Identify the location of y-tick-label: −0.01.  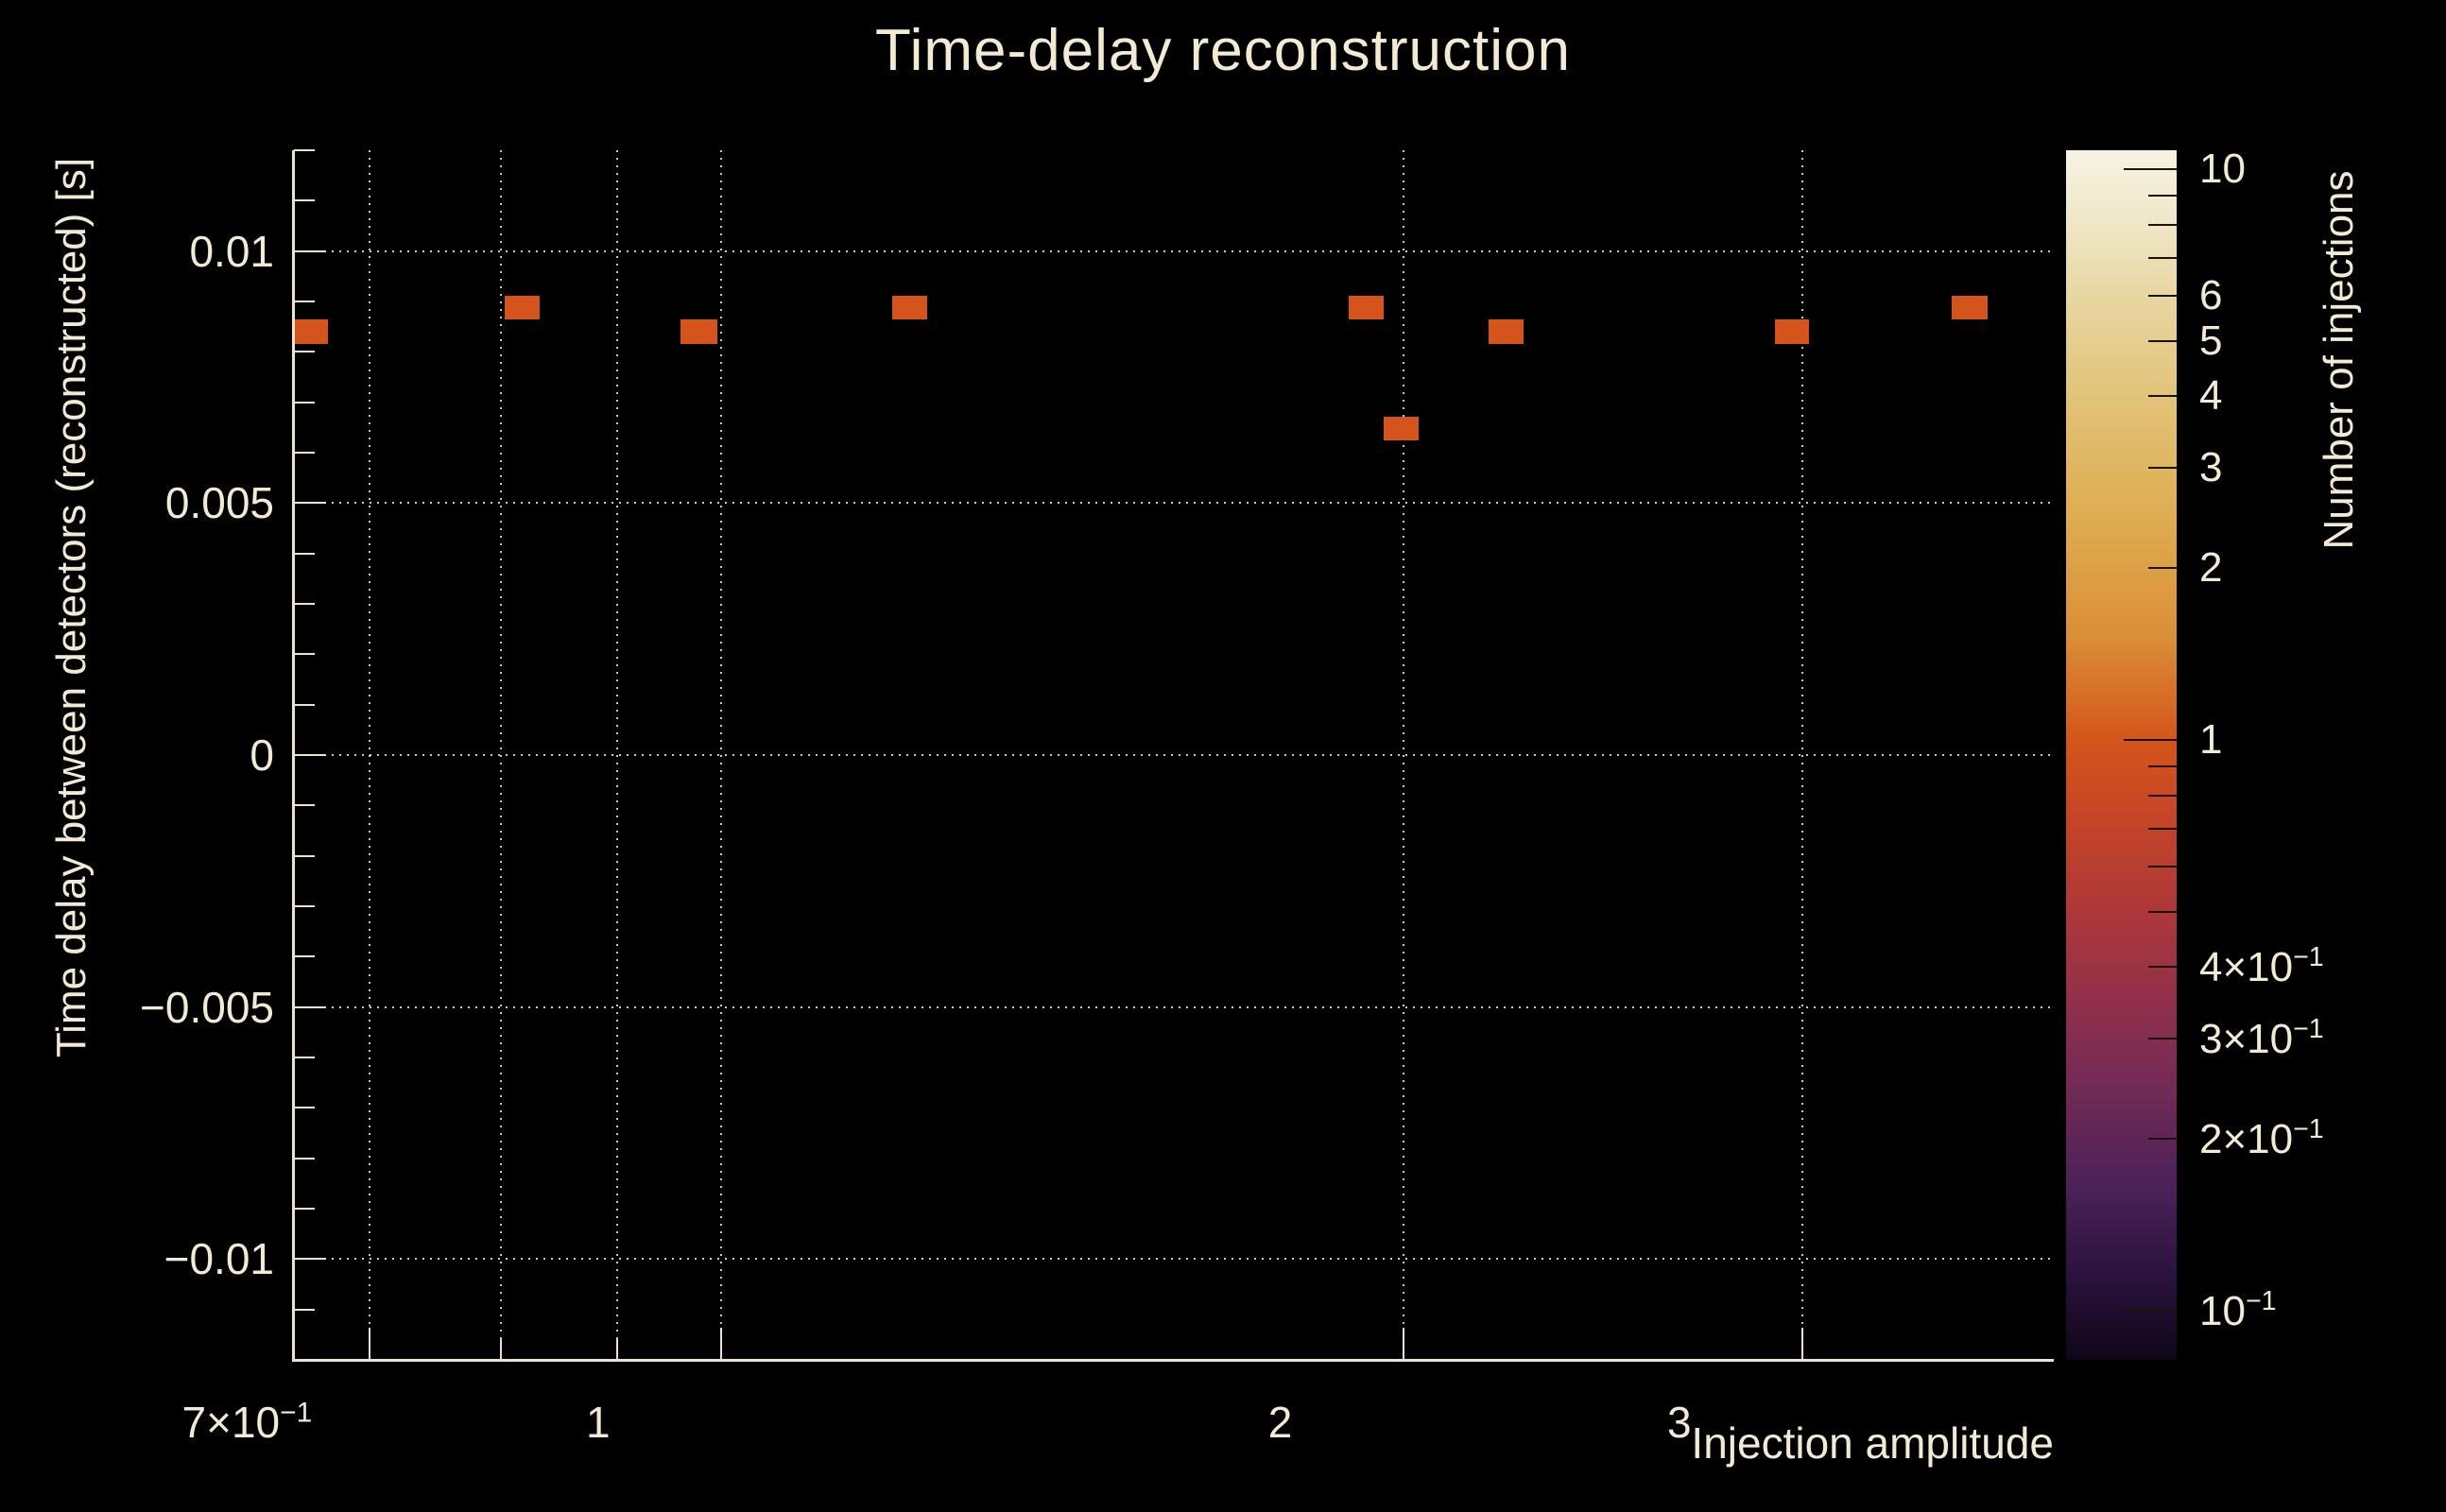
(219, 1259).